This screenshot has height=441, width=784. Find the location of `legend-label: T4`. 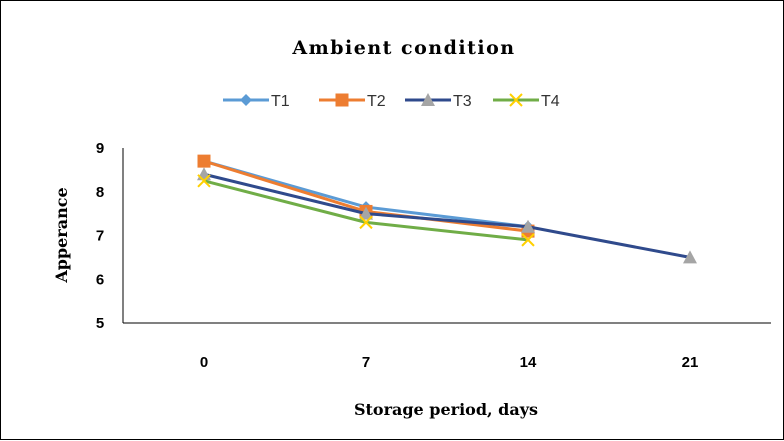

legend-label: T4 is located at coordinates (550, 101).